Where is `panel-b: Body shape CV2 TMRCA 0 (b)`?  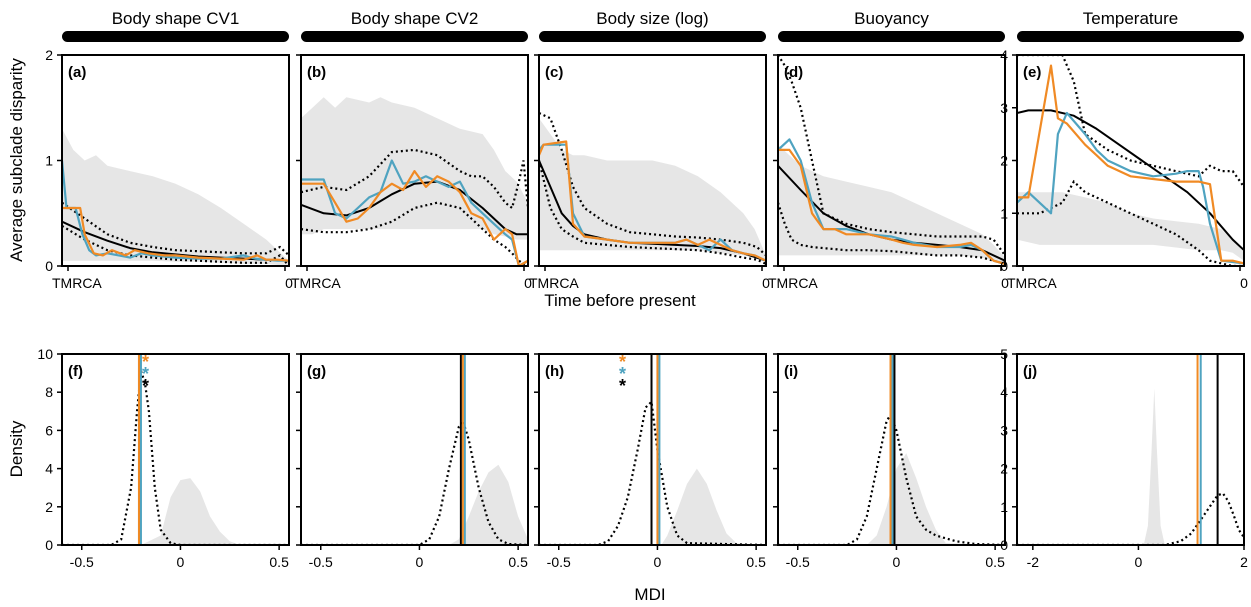
panel-b: Body shape CV2 TMRCA 0 (b) is located at coordinates (411, 150).